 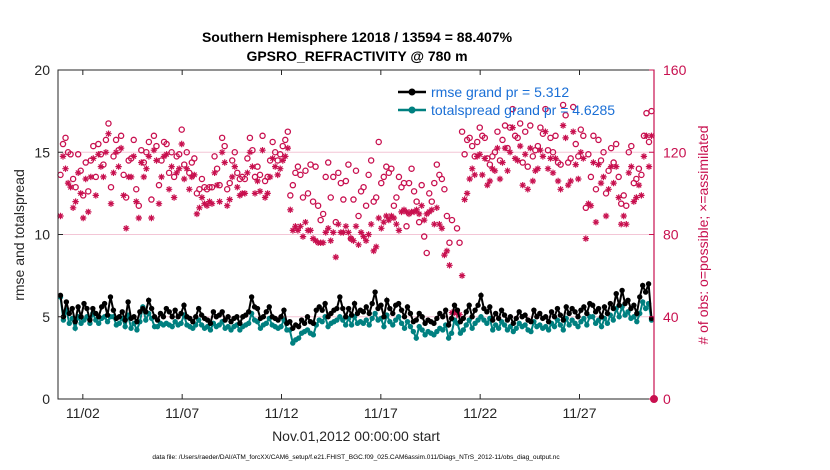 What do you see at coordinates (356, 436) in the screenshot?
I see `x-axis-label: Nov.01,2012 00:00:00 start` at bounding box center [356, 436].